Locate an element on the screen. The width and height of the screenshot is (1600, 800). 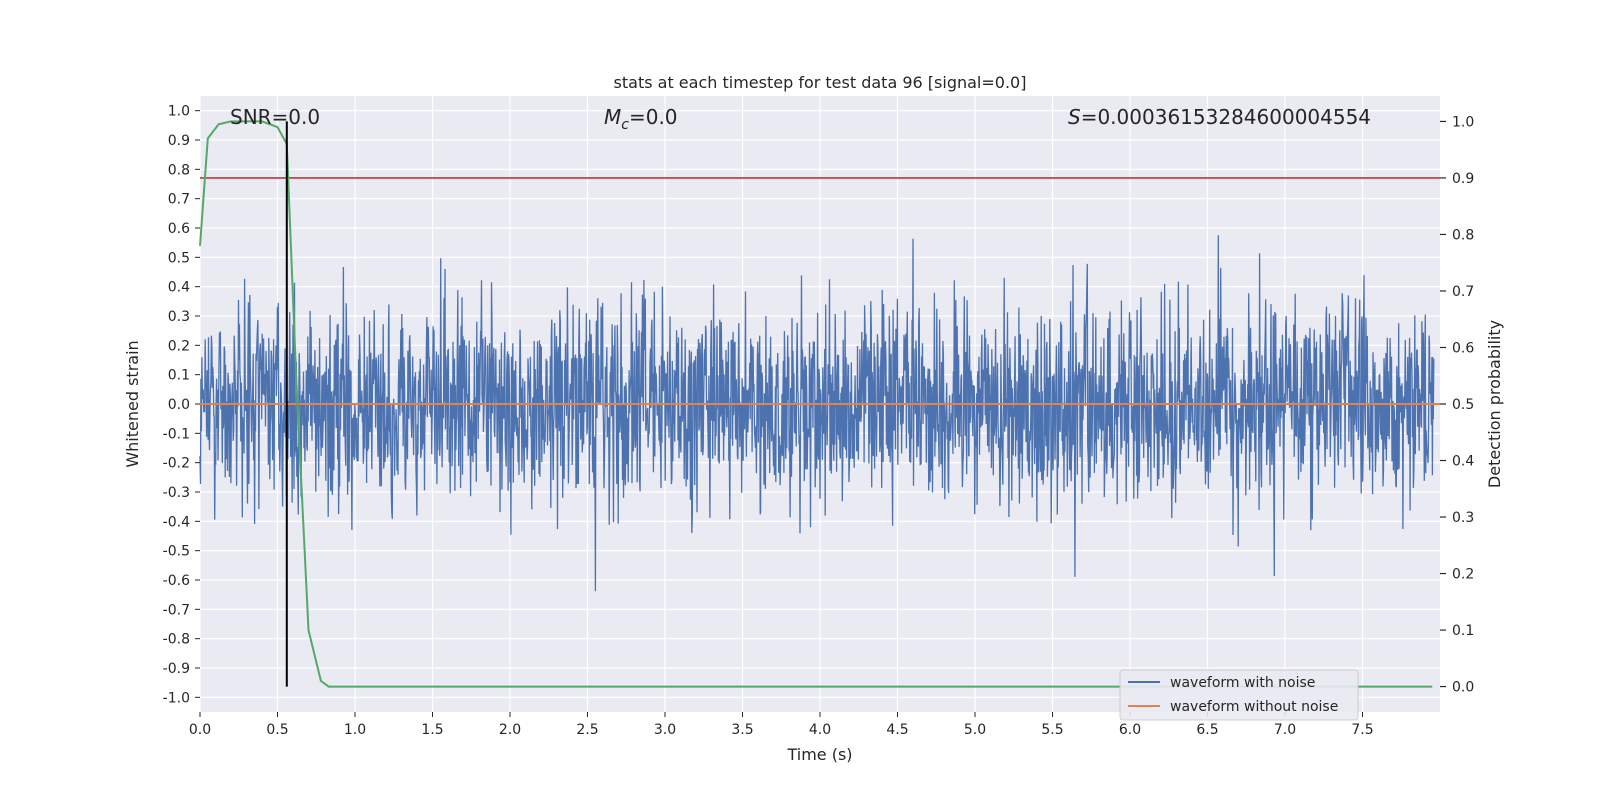
y2-tick-label: 0.1 is located at coordinates (1463, 631).